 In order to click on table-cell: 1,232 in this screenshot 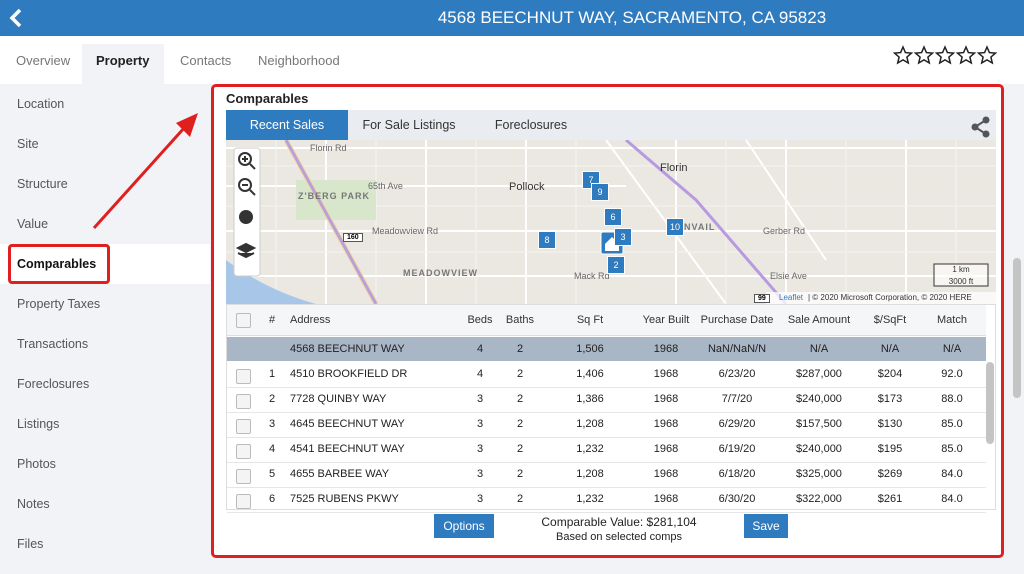, I will do `click(590, 499)`.